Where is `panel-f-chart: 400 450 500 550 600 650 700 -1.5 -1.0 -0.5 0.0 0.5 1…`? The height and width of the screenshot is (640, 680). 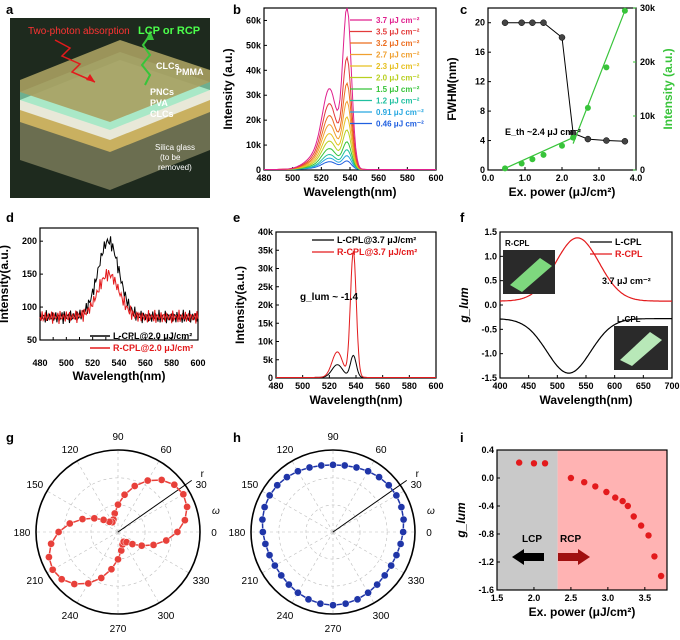
panel-f-chart: 400 450 500 550 600 650 700 -1.5 -1.0 -0.5 0.0 0.5 1… is located at coordinates (568, 317).